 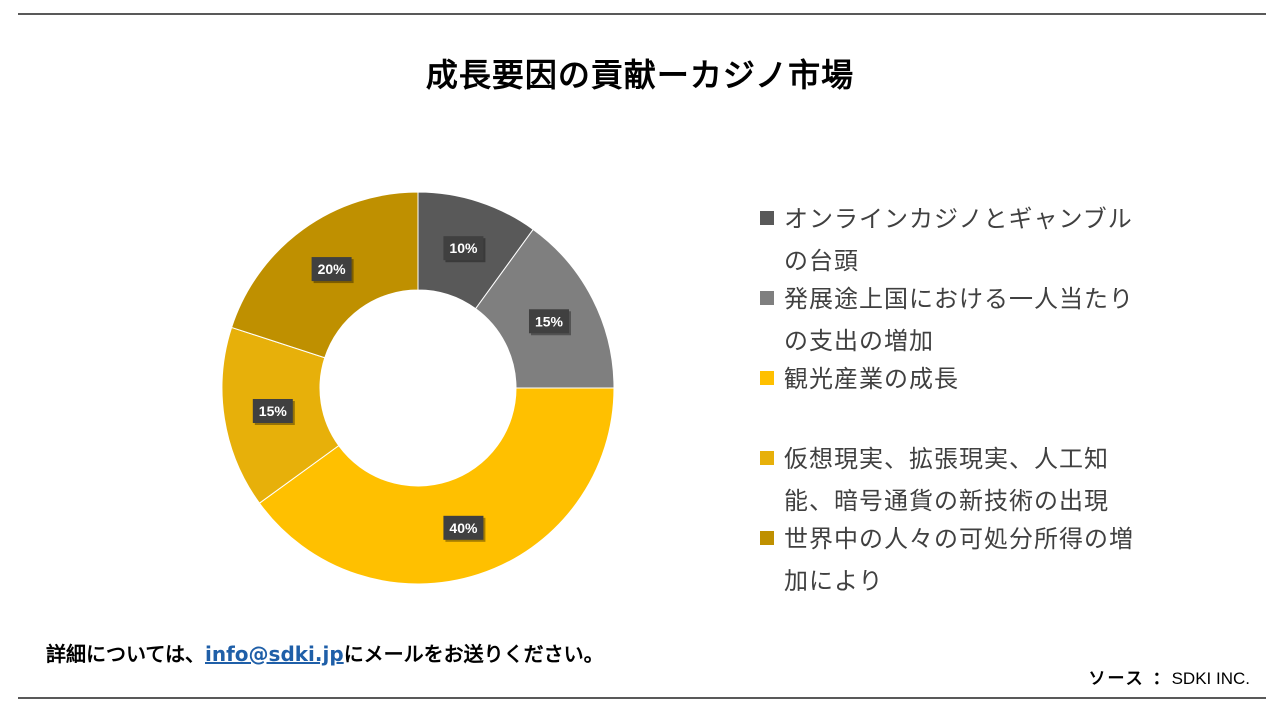 I want to click on source-value: SDKI INC., so click(x=1210, y=678).